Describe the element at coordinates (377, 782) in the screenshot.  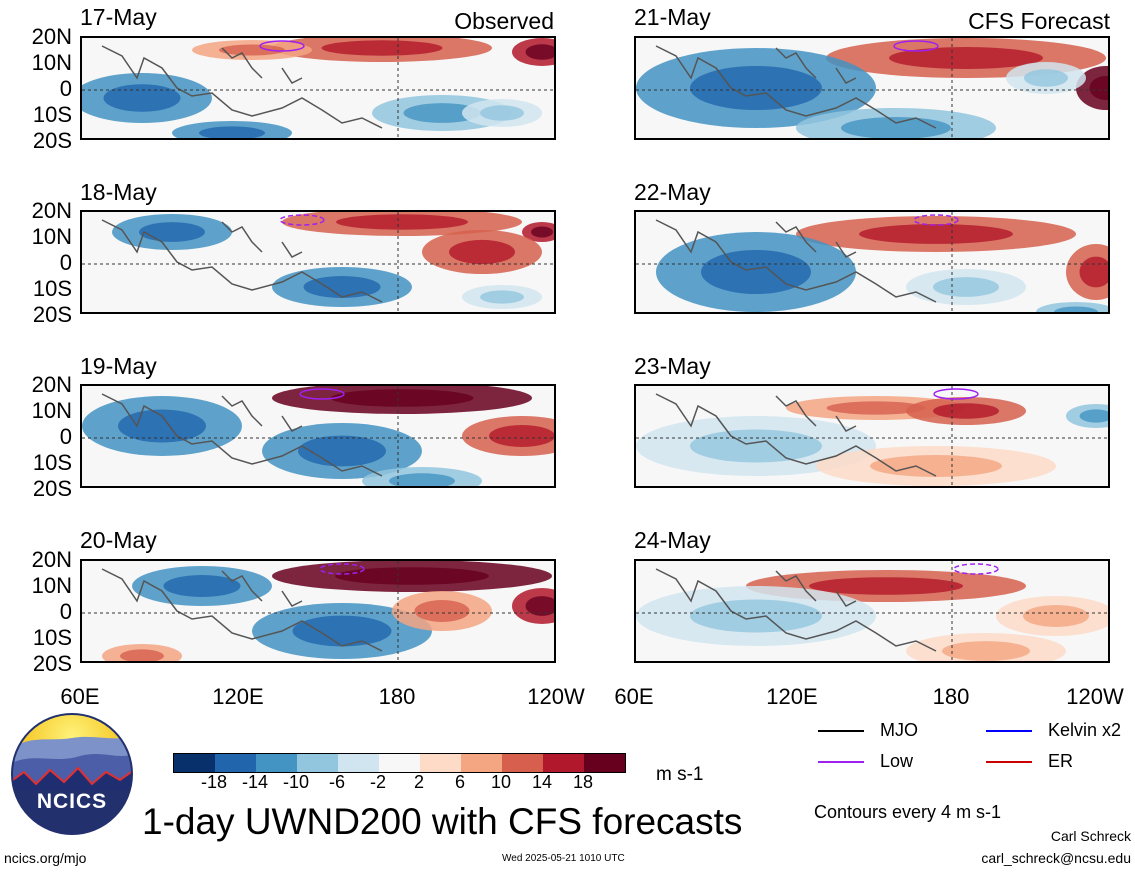
I see `colorbar-tick: -2` at that location.